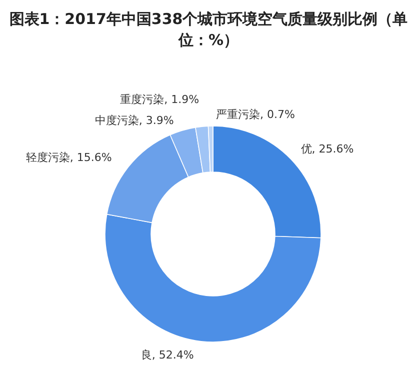  Describe the element at coordinates (306, 149) in the screenshot. I see `slice-label: 优` at that location.